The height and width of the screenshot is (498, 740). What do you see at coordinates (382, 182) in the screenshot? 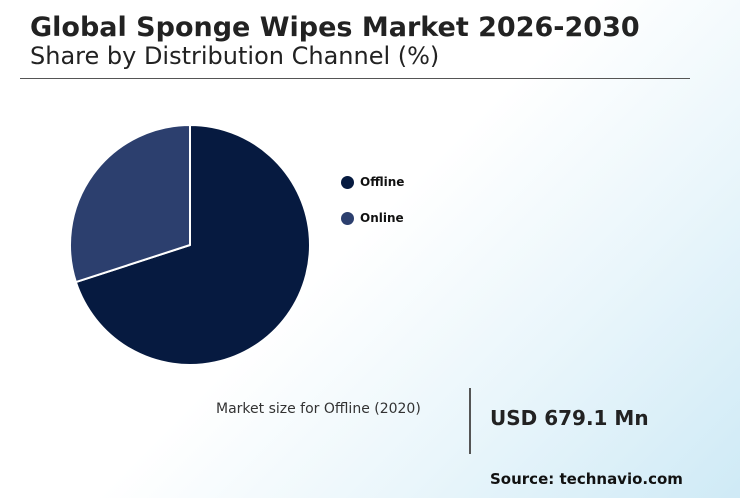
I see `legend-label-offline: Offline` at bounding box center [382, 182].